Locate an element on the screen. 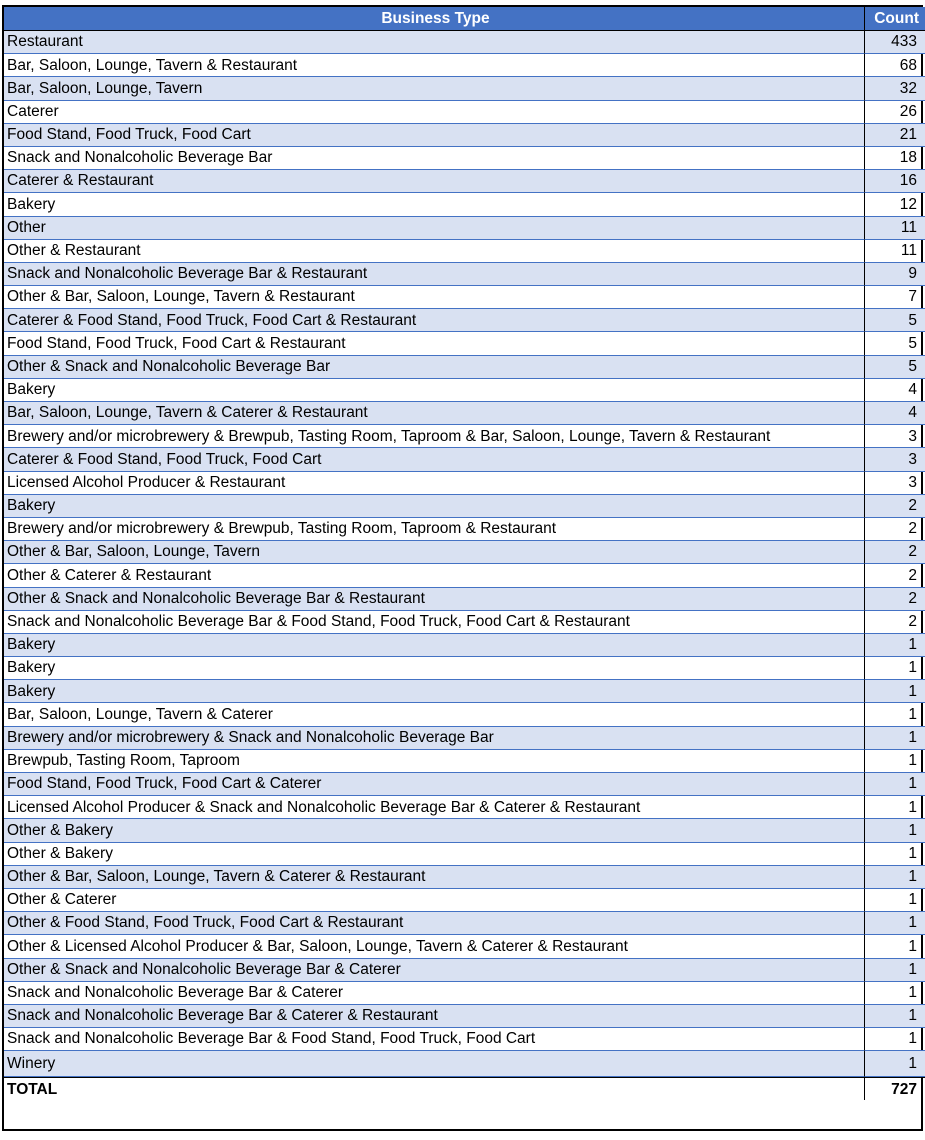 This screenshot has width=925, height=1140. table-cell-business-type: Licensed Alcohol Producer & Restaurant is located at coordinates (434, 483).